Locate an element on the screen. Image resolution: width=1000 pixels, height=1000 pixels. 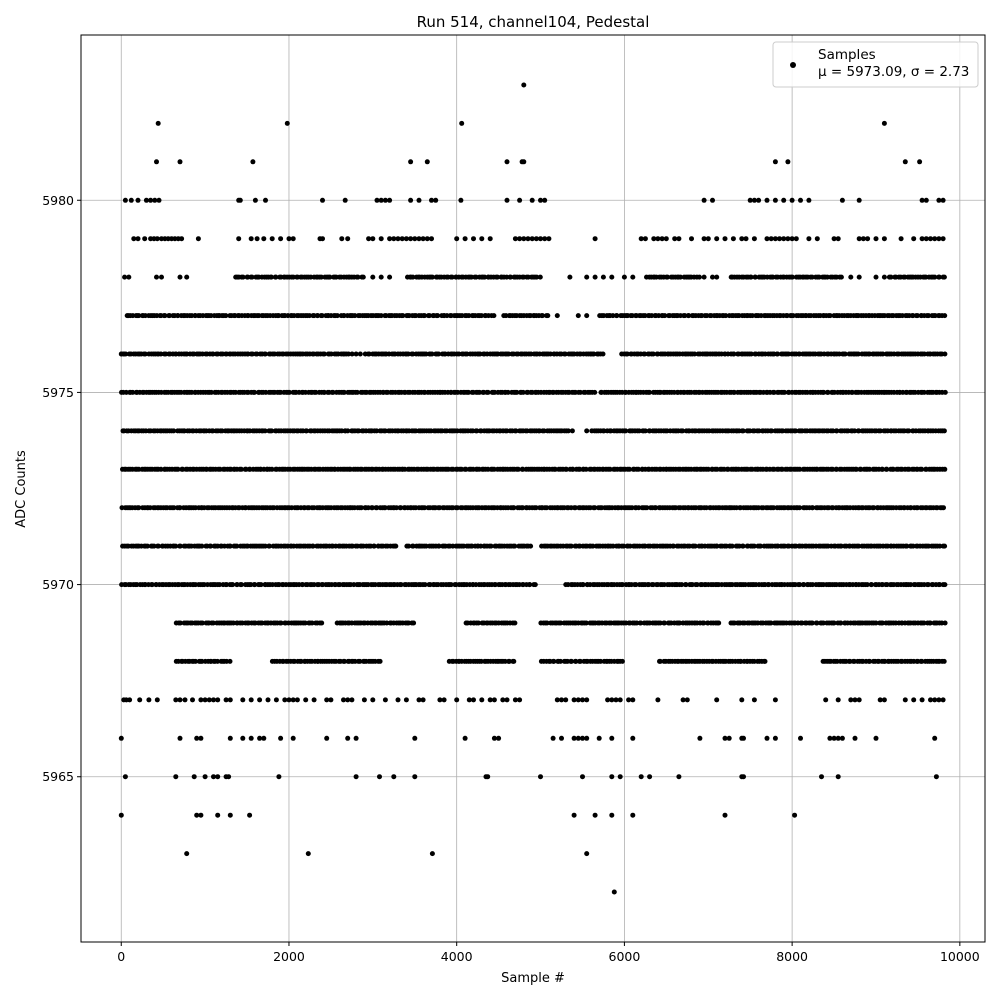
y-tick-label: 5965 is located at coordinates (58, 776).